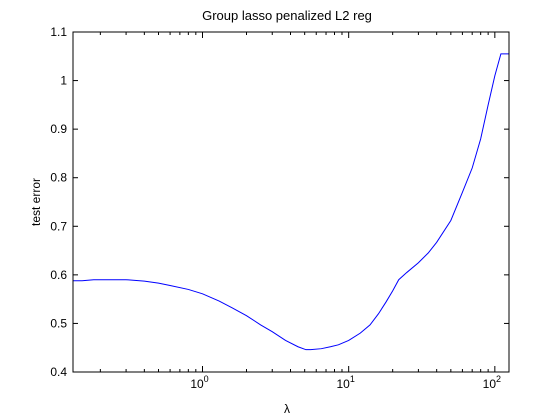 This screenshot has width=560, height=420. I want to click on x-tick-label: 10², so click(492, 382).